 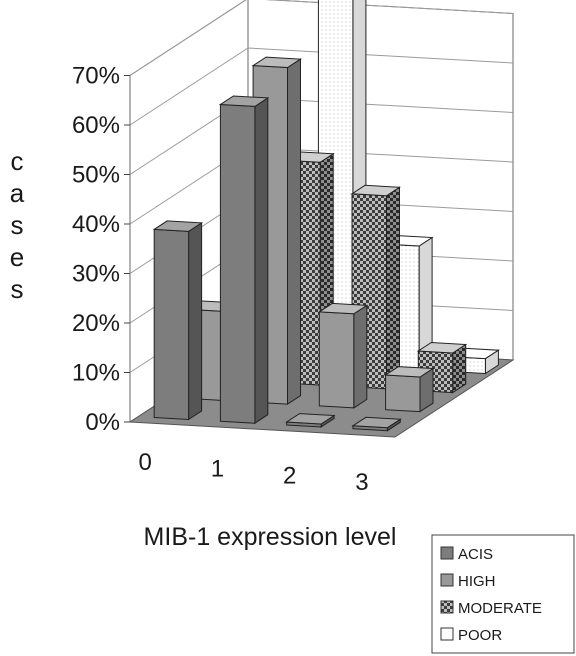 I want to click on y-tick-label: 50%, so click(x=96, y=175).